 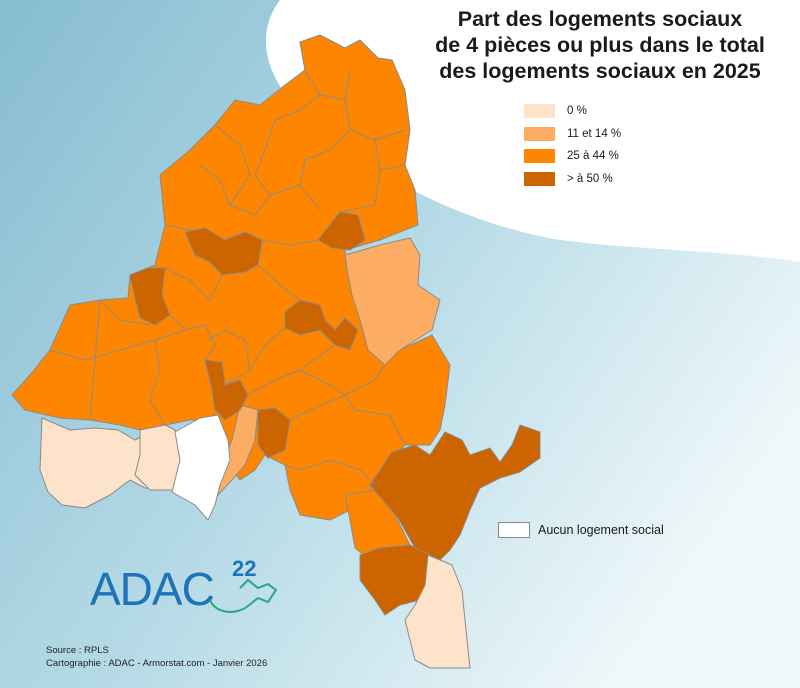 I want to click on legend-item: > à 50 %, so click(x=572, y=179).